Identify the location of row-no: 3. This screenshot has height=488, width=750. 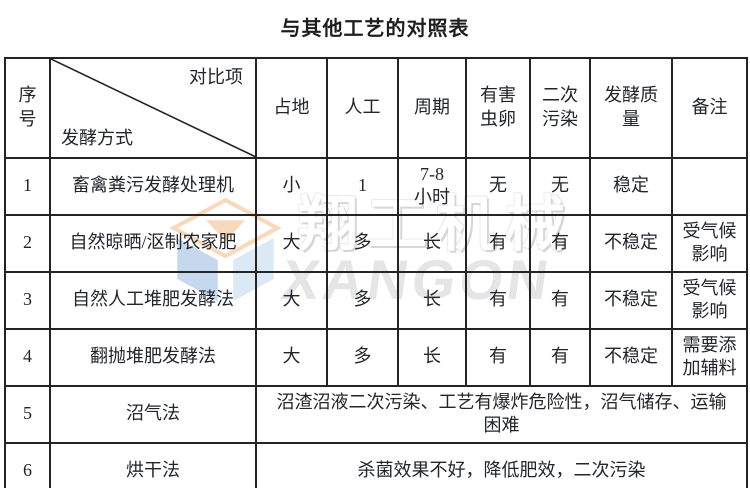
(27, 300).